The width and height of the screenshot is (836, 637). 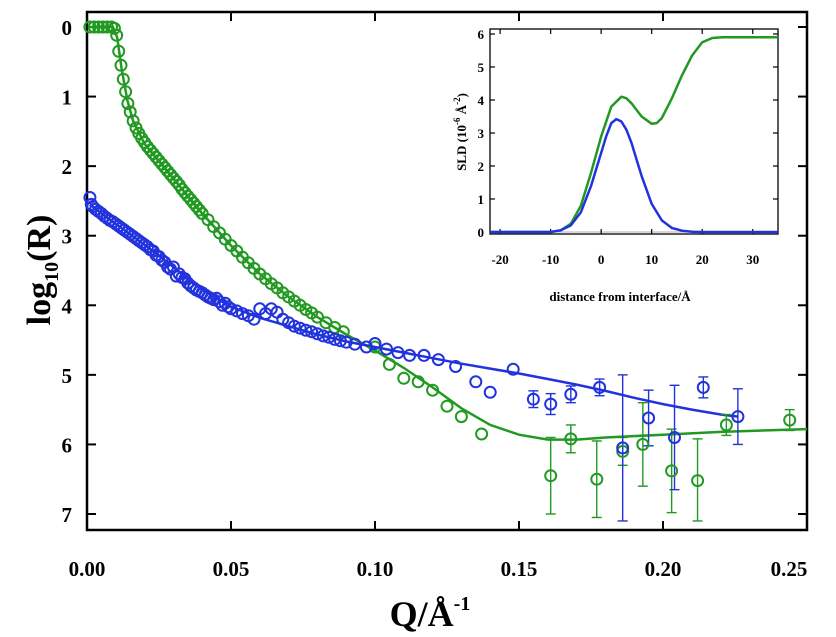 I want to click on inset-y-title-tail: ), so click(x=461, y=95).